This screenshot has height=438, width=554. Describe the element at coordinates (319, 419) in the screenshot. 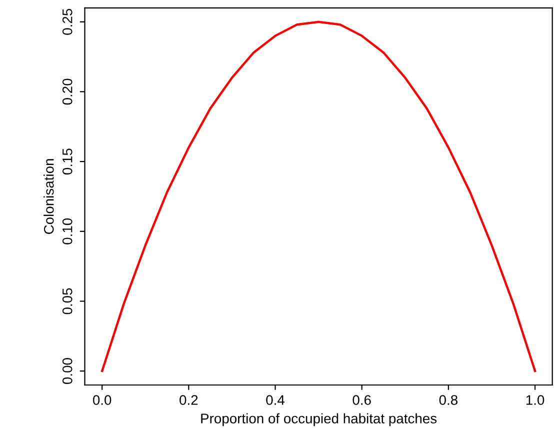

I see `x-axis-title: Proportion of occupied habitat patches` at that location.